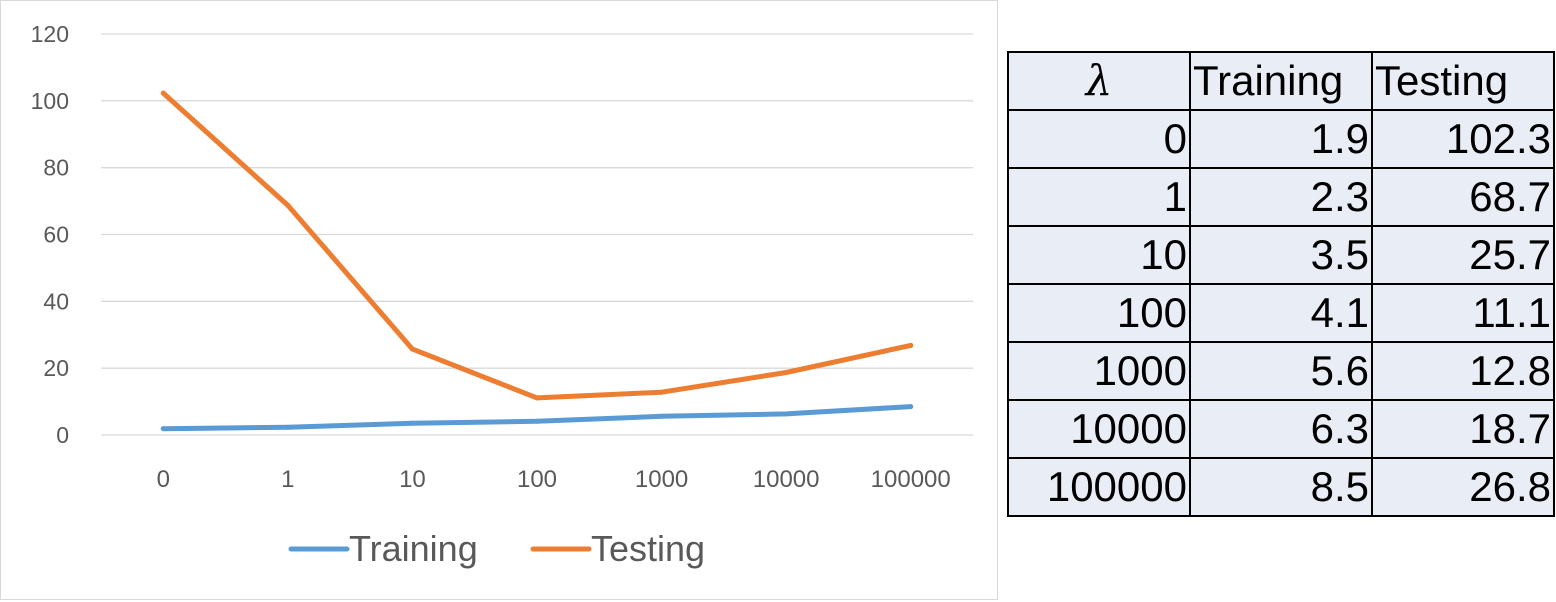 The width and height of the screenshot is (1556, 602). I want to click on y-axis-ticks: 0 20 40 60 80 100 120, so click(50, 234).